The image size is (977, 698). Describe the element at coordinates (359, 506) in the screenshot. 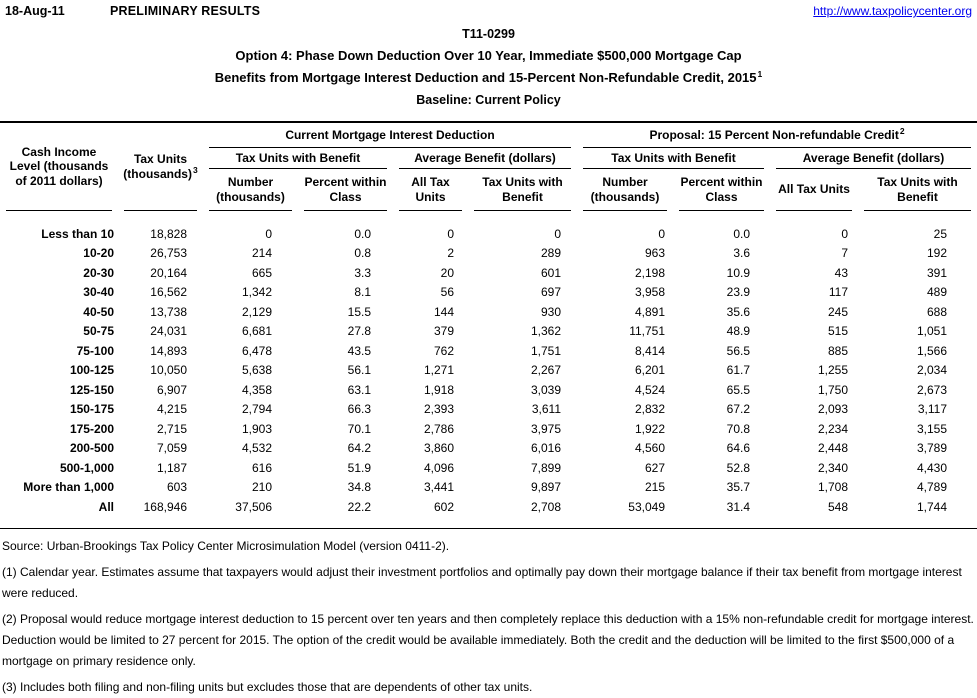

I see `table-cell: 22.2` at that location.